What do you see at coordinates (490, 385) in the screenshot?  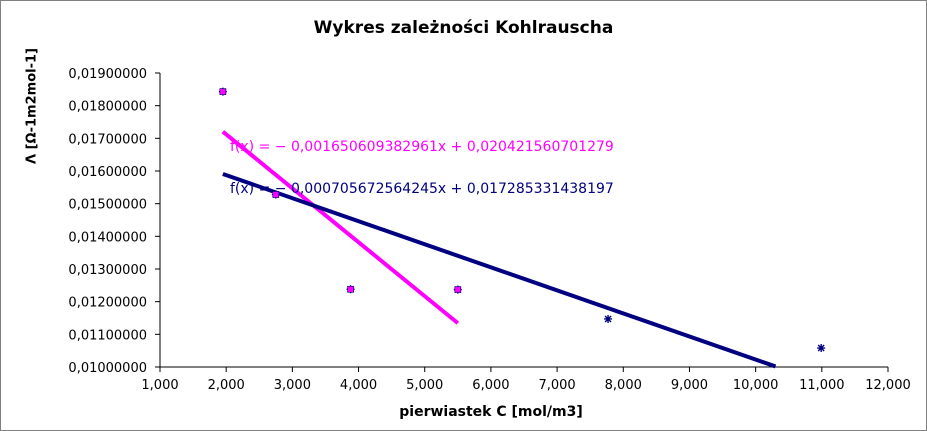 I see `x-tick-label: 6,000` at bounding box center [490, 385].